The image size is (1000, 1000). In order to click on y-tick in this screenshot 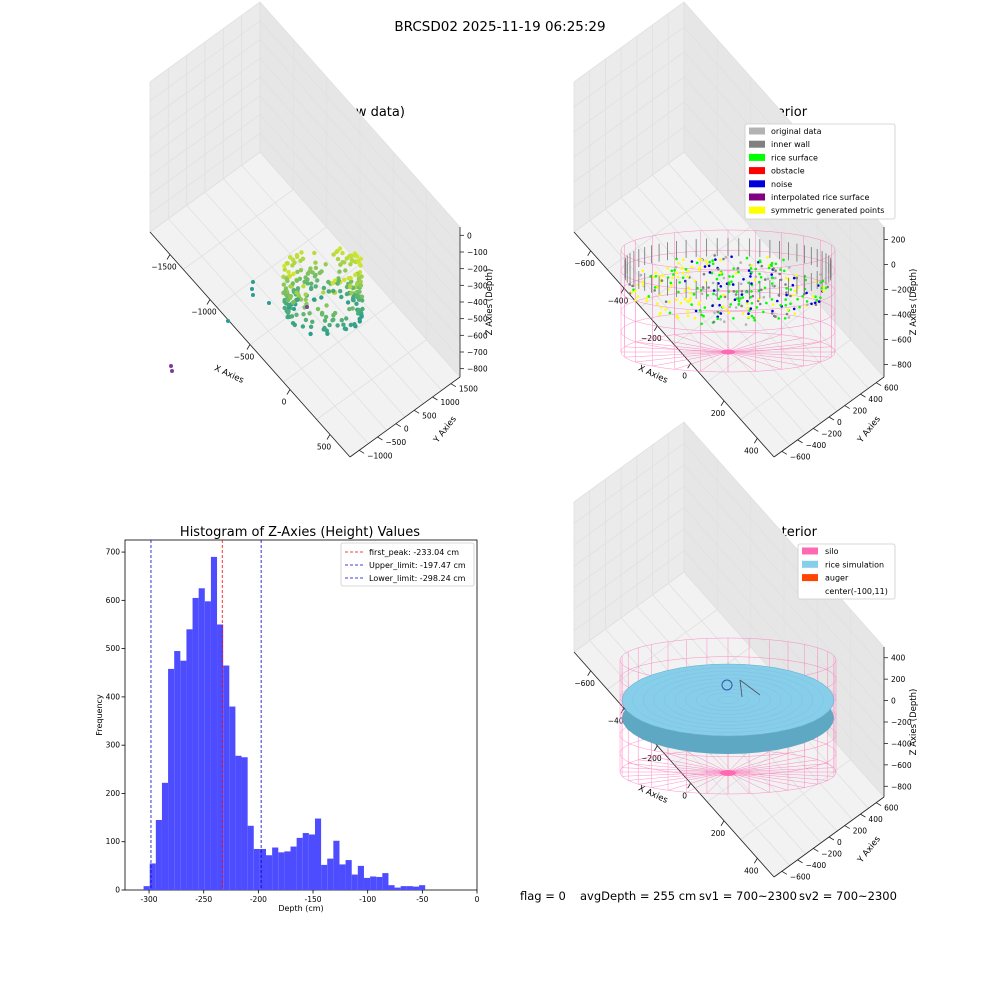, I will do `click(816, 430)`.